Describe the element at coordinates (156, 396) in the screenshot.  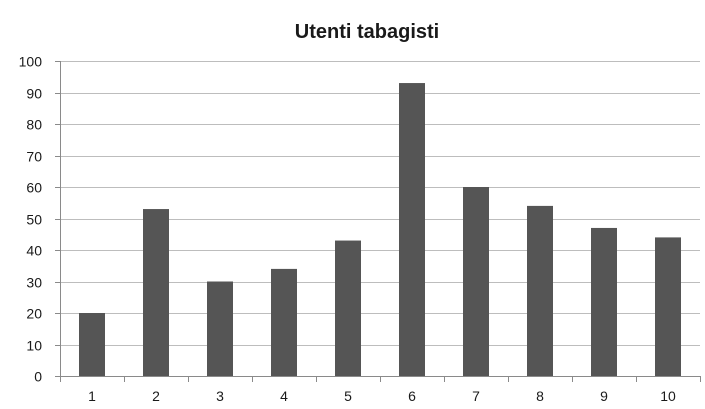
I see `x-tick-label: 2` at that location.